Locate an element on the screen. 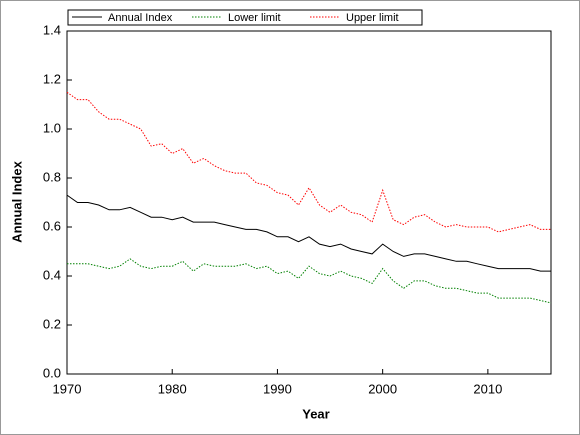 The image size is (580, 435). x-tick-label: 1990 is located at coordinates (277, 388).